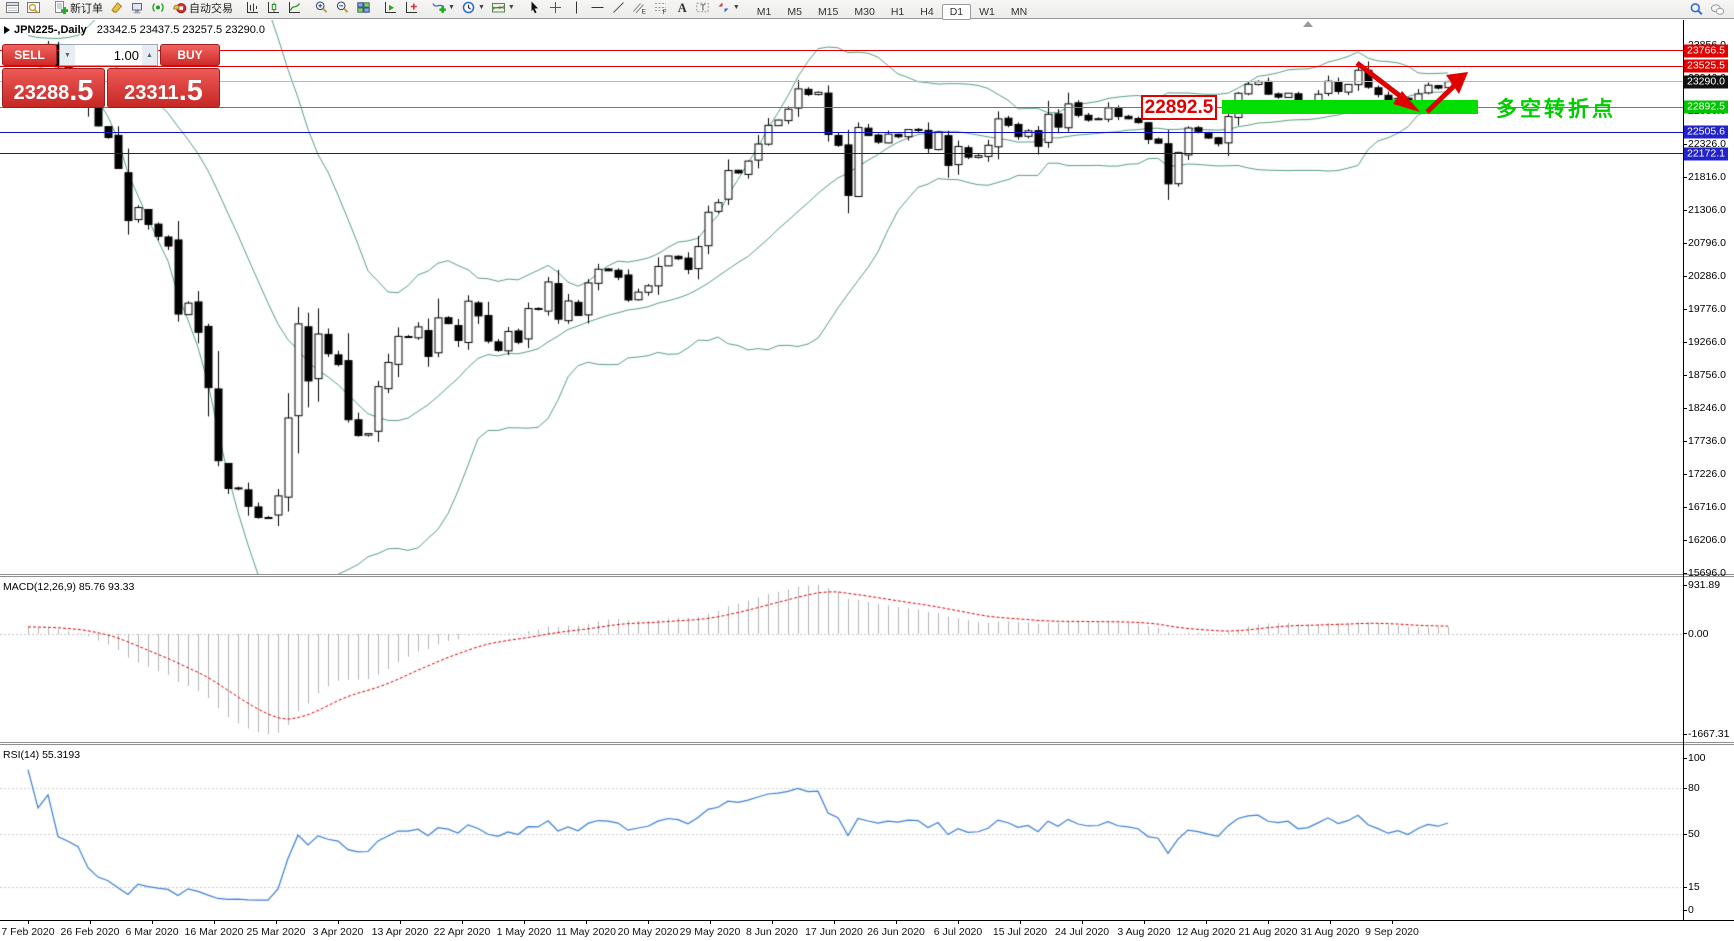  What do you see at coordinates (273, 8) in the screenshot?
I see `candlestick-mode-icon` at bounding box center [273, 8].